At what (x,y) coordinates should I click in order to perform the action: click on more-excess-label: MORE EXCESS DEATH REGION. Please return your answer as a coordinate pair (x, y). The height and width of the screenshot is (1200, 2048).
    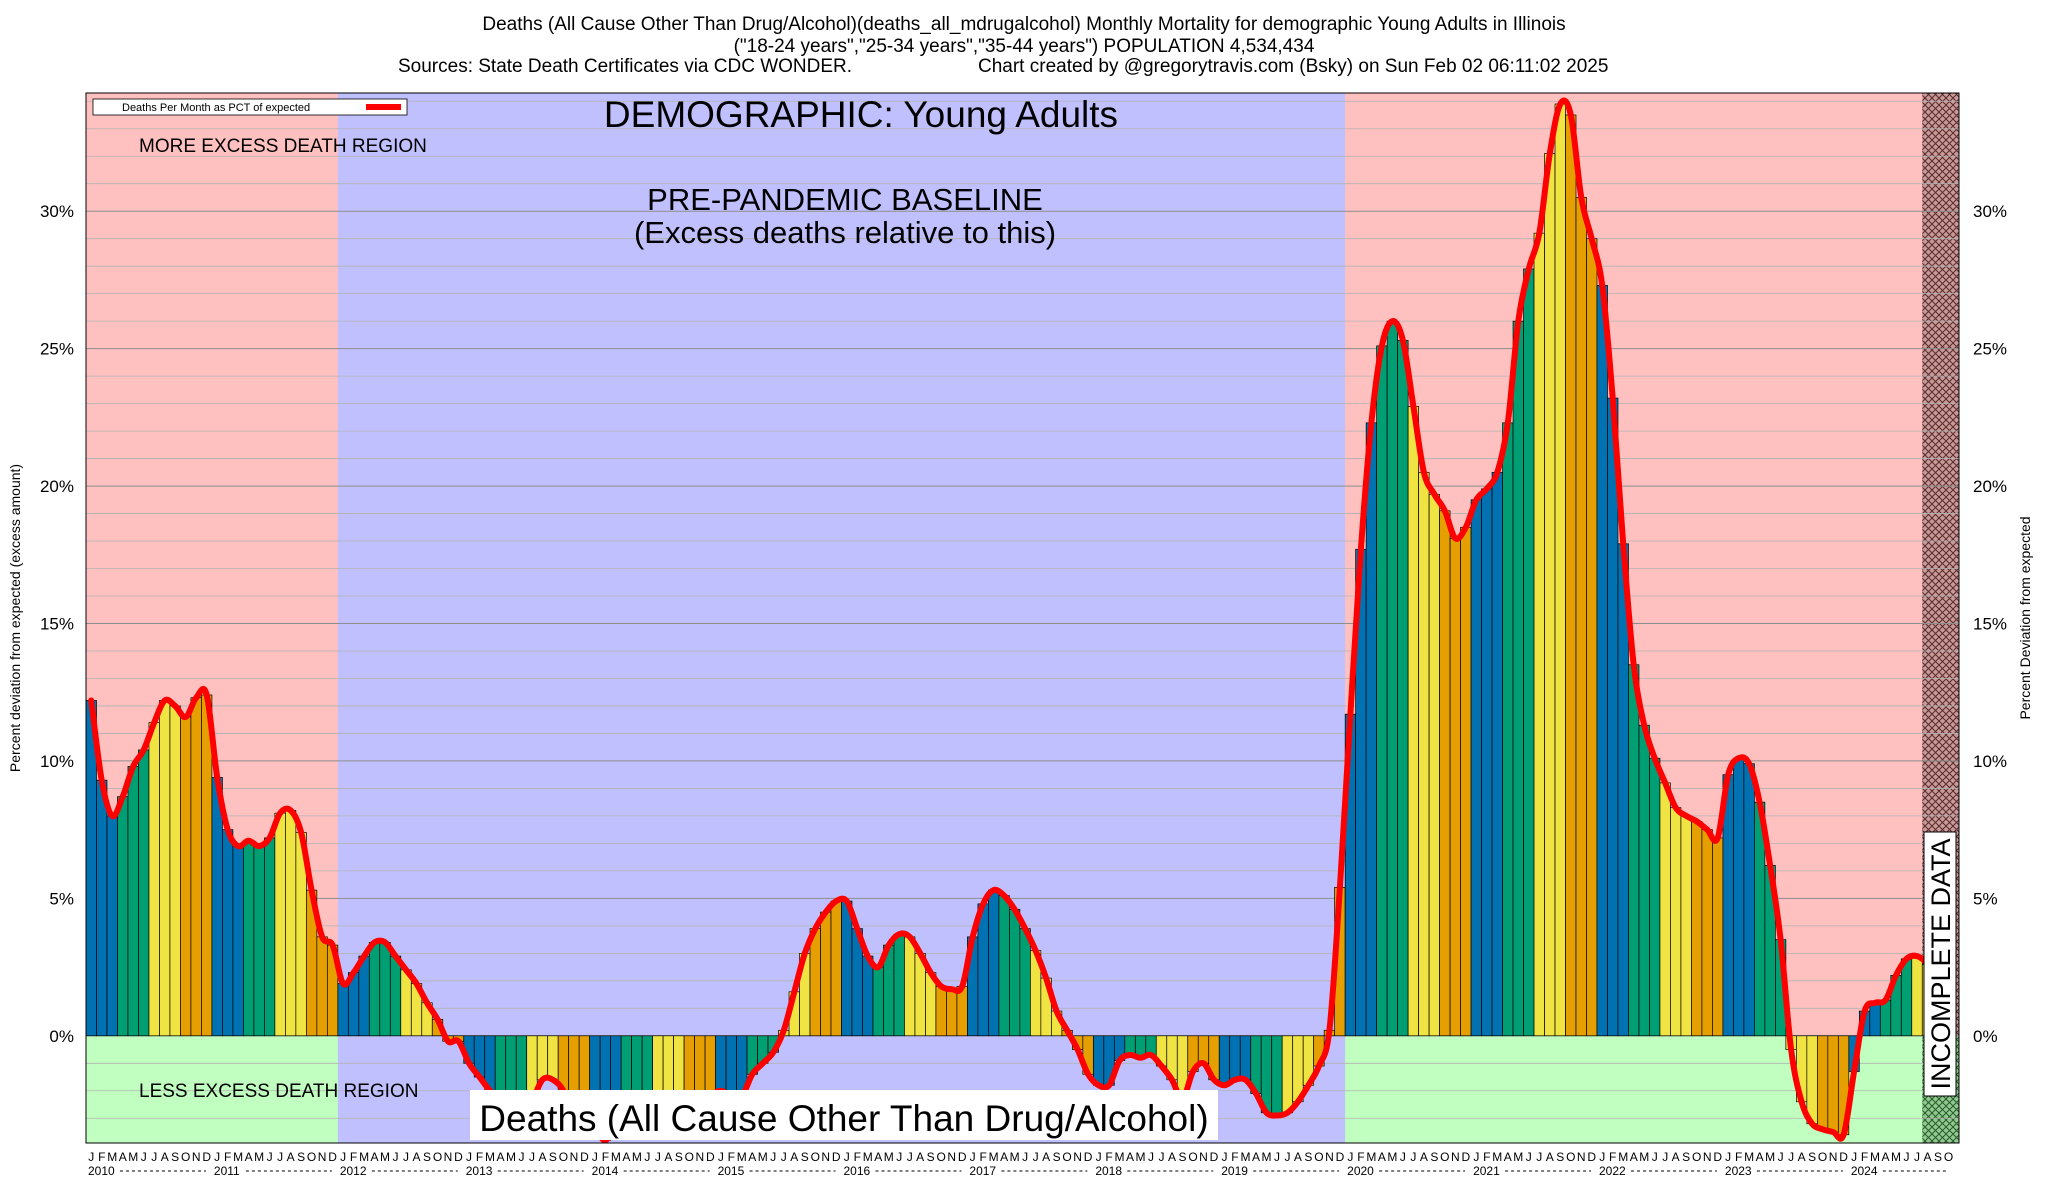
    Looking at the image, I should click on (283, 146).